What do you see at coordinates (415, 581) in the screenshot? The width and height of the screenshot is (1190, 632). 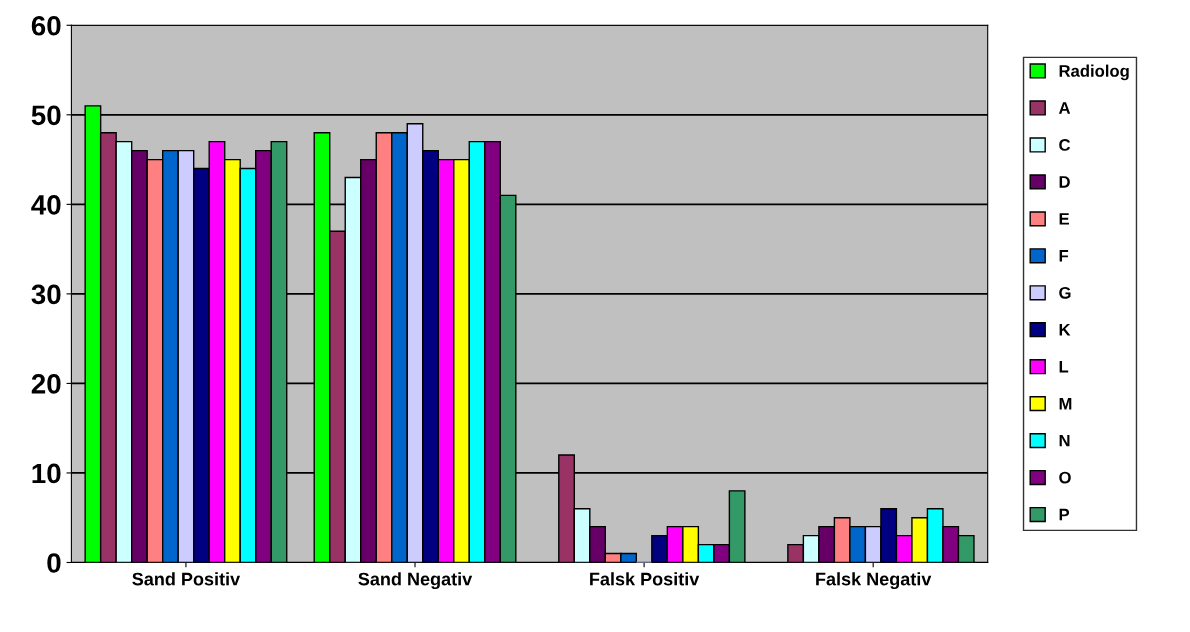 I see `x-tick-label: Sand Negativ` at bounding box center [415, 581].